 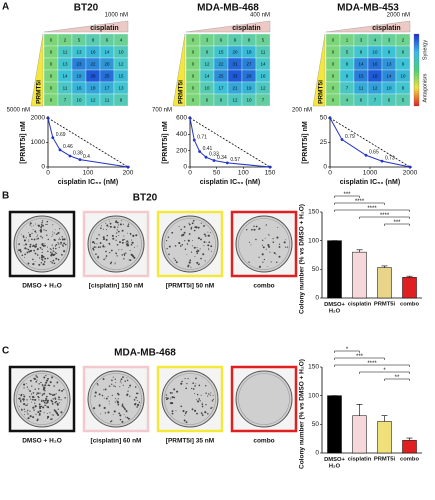 I want to click on y-tick-label: 50, so click(x=324, y=118).